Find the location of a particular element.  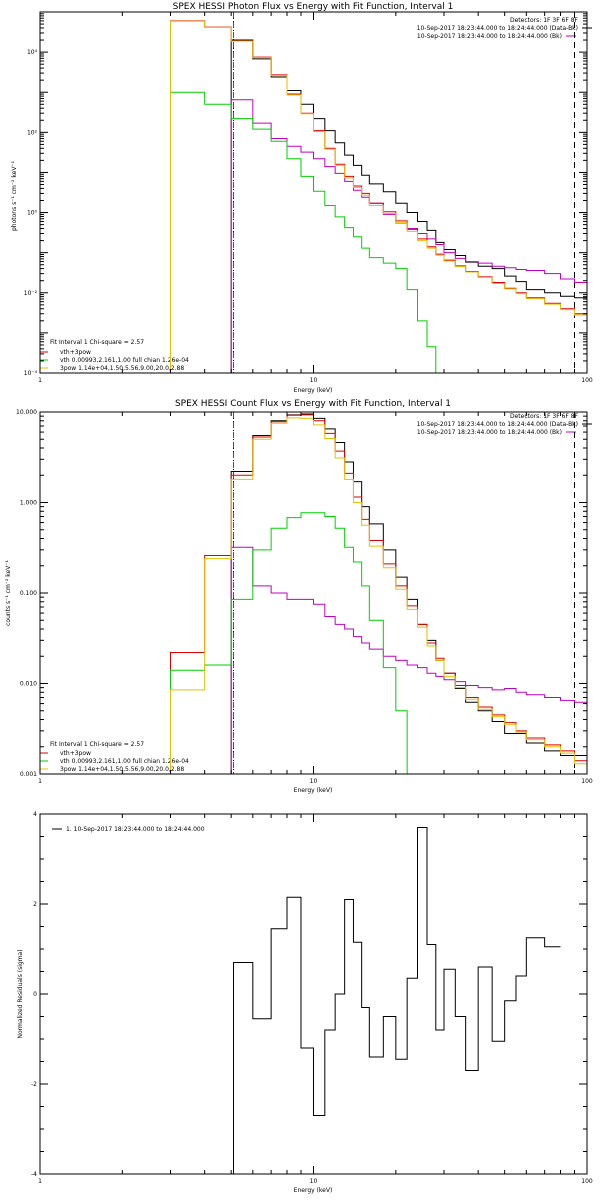

count-flux-legend-3pow: 3pow 1.14e+04,1.50,5.56,9.00,20.0,2.88 is located at coordinates (122, 769).